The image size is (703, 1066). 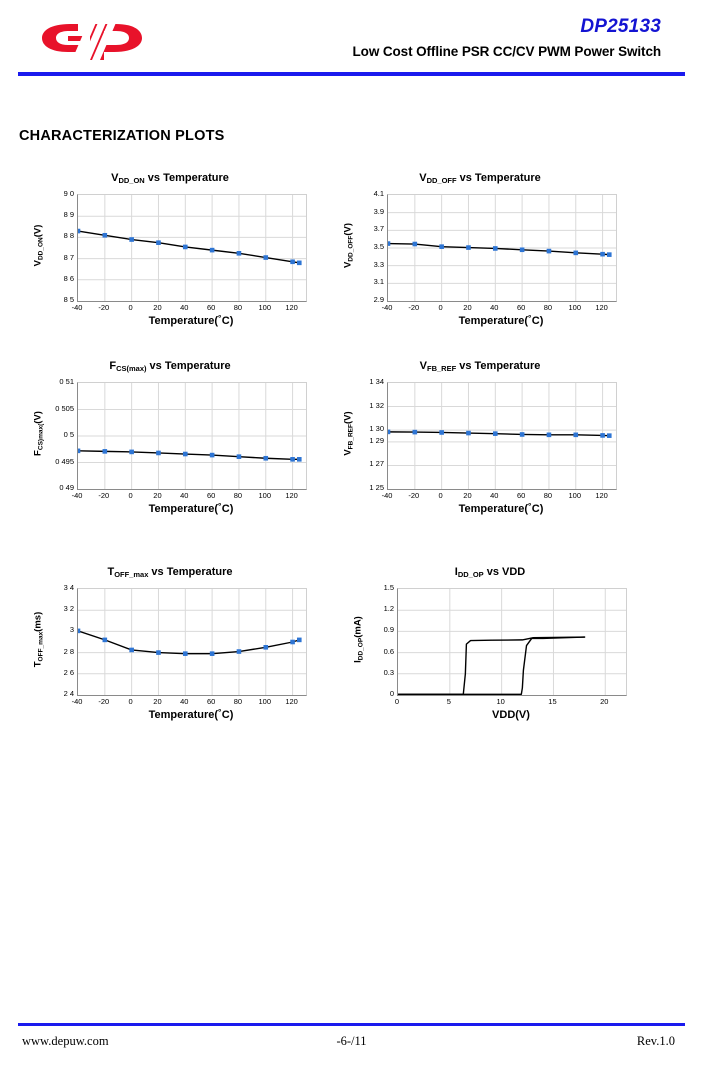 I want to click on y-axis-label: FCS)max((V), so click(x=38, y=433).